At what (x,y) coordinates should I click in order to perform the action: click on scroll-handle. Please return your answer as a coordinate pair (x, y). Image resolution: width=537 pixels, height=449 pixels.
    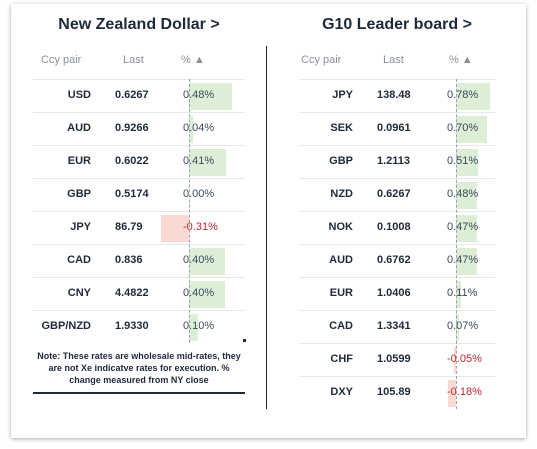
    Looking at the image, I should click on (244, 340).